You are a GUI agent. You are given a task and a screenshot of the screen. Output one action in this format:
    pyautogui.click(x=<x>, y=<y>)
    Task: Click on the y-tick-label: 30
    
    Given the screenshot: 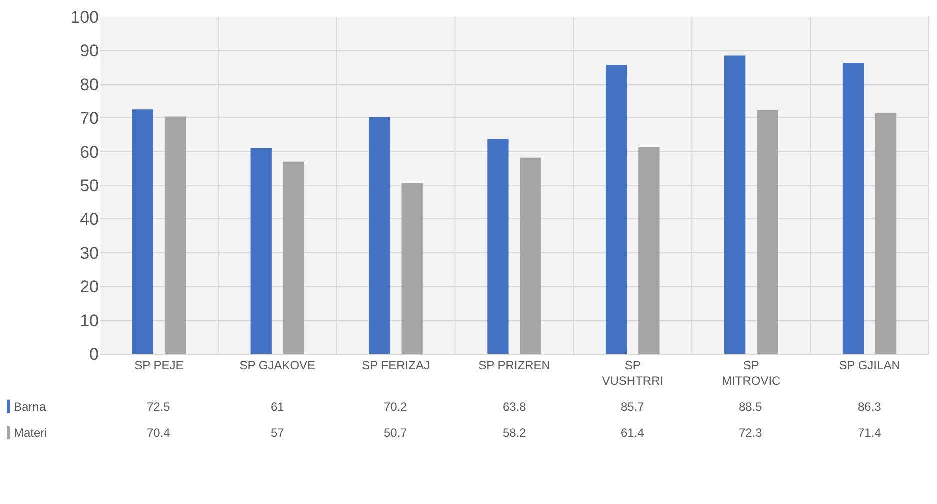 What is the action you would take?
    pyautogui.click(x=89, y=253)
    